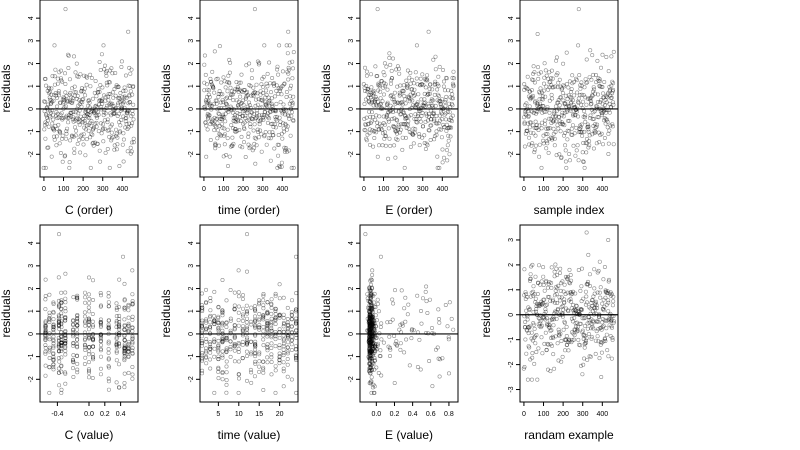 This screenshot has height=450, width=800. What do you see at coordinates (103, 189) in the screenshot?
I see `x-tick-label: 300` at bounding box center [103, 189].